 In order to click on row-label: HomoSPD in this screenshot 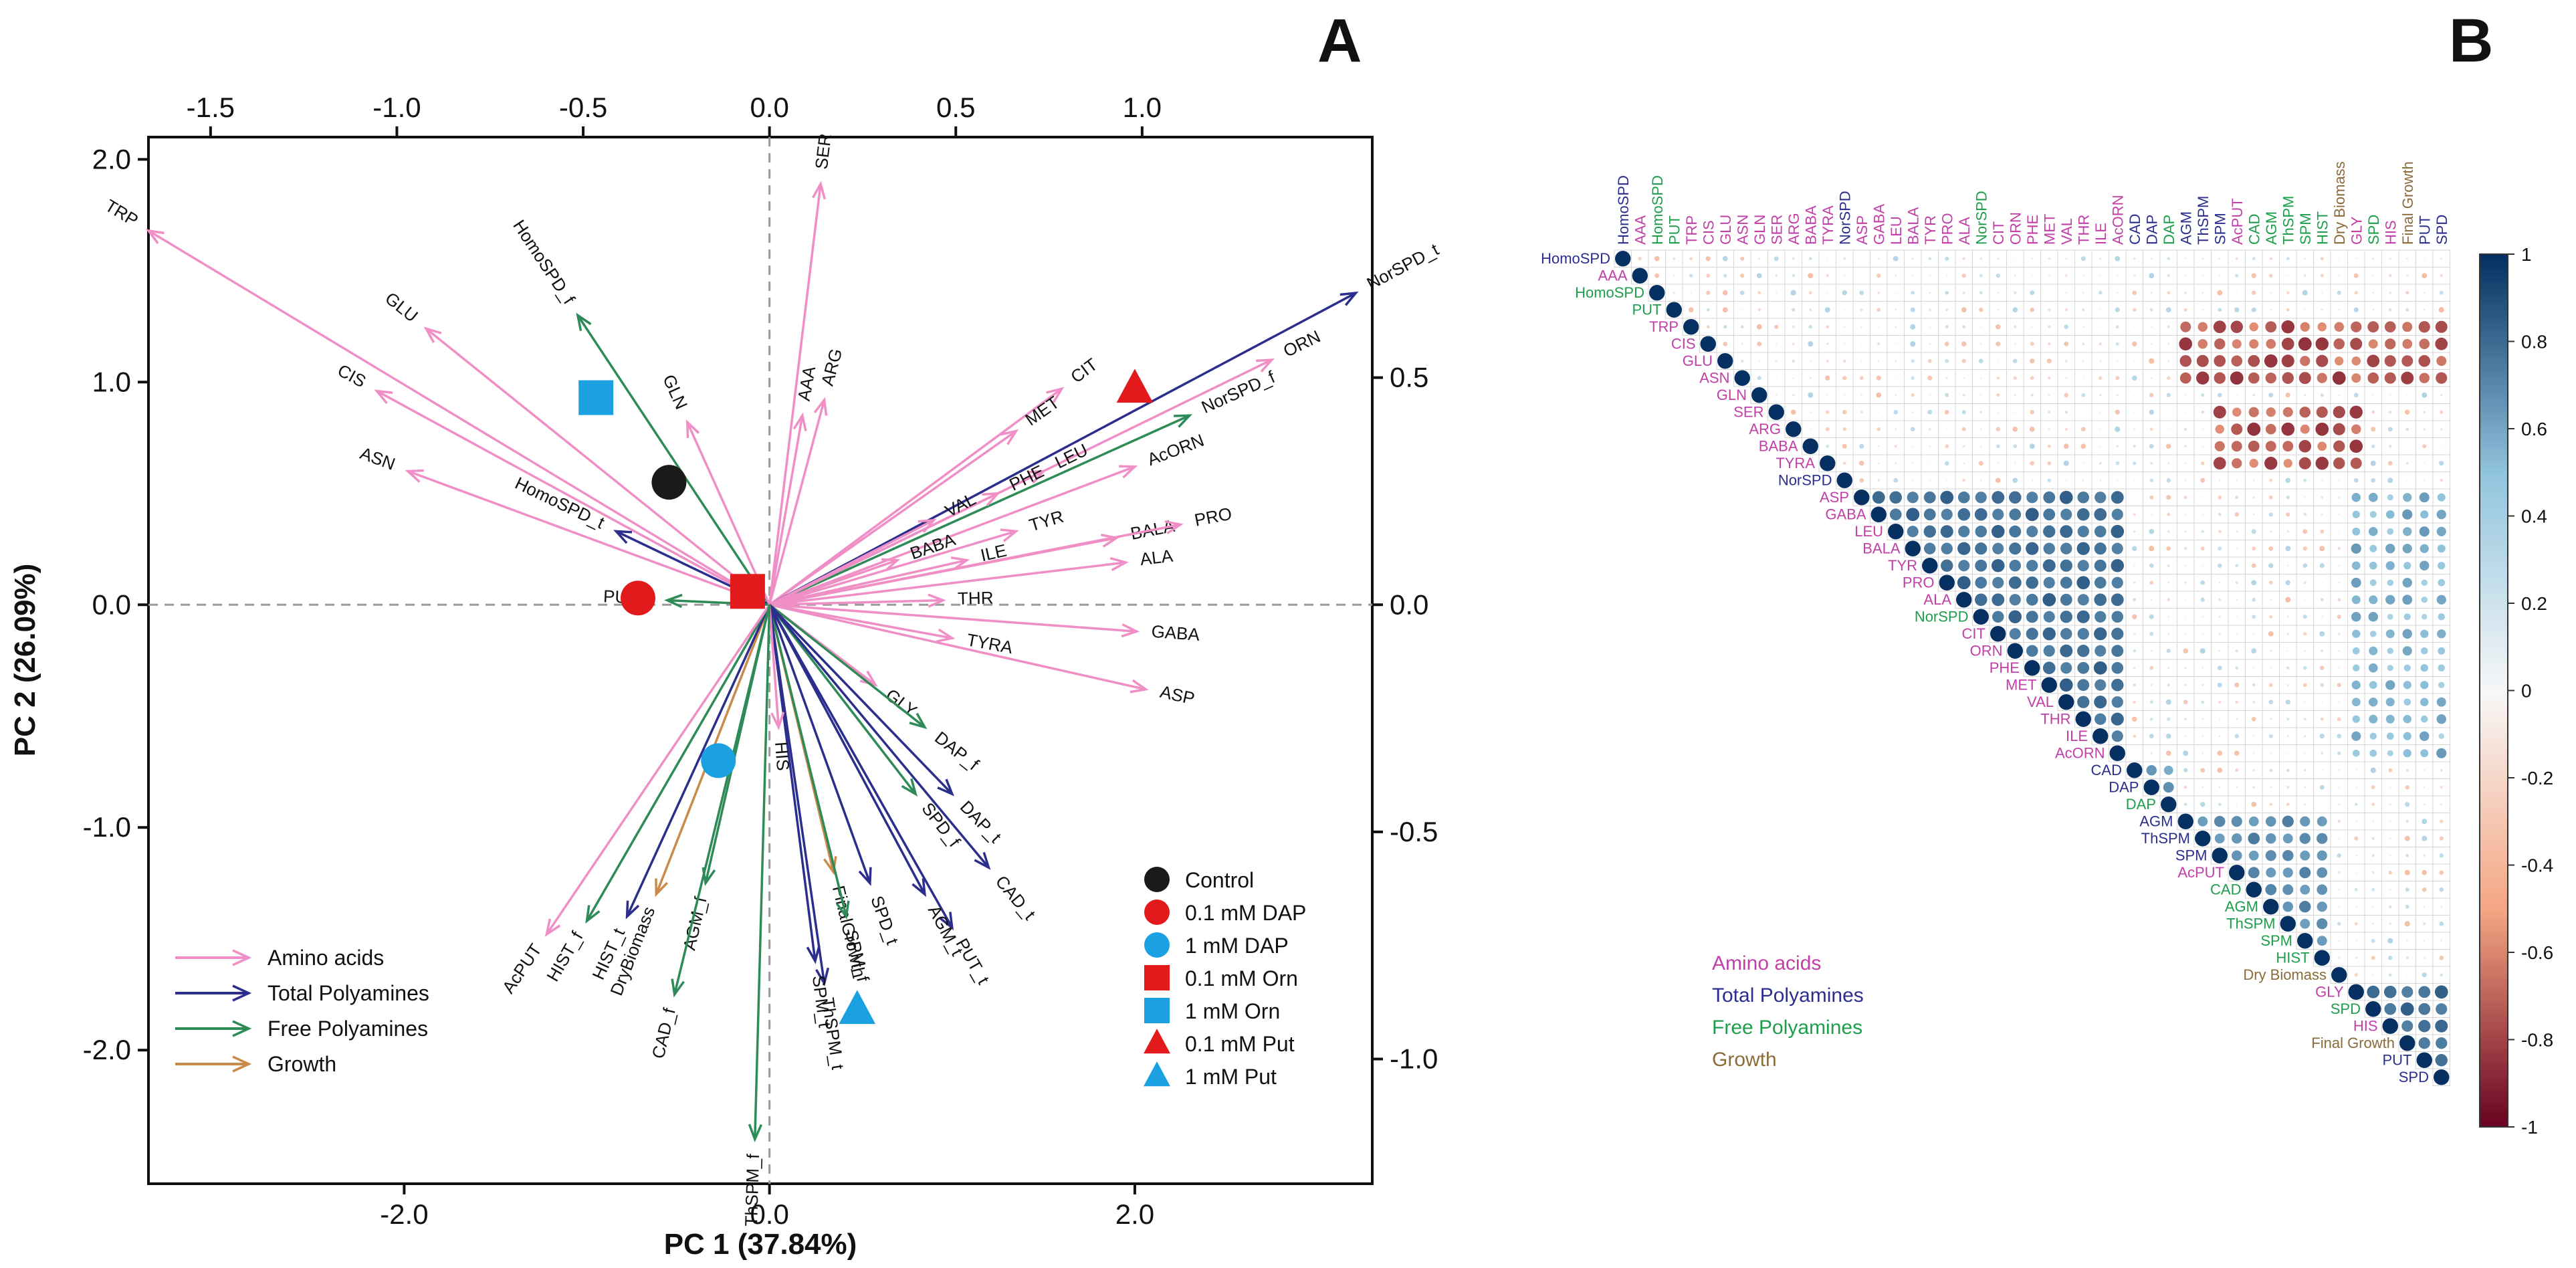, I will do `click(1610, 293)`.